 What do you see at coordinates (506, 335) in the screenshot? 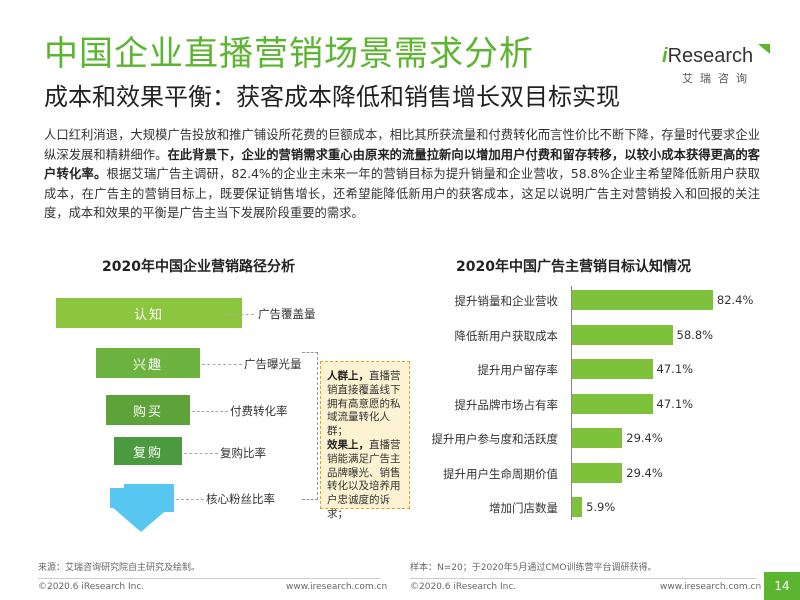
I see `bar-category-label: 降低新用户获取成本` at bounding box center [506, 335].